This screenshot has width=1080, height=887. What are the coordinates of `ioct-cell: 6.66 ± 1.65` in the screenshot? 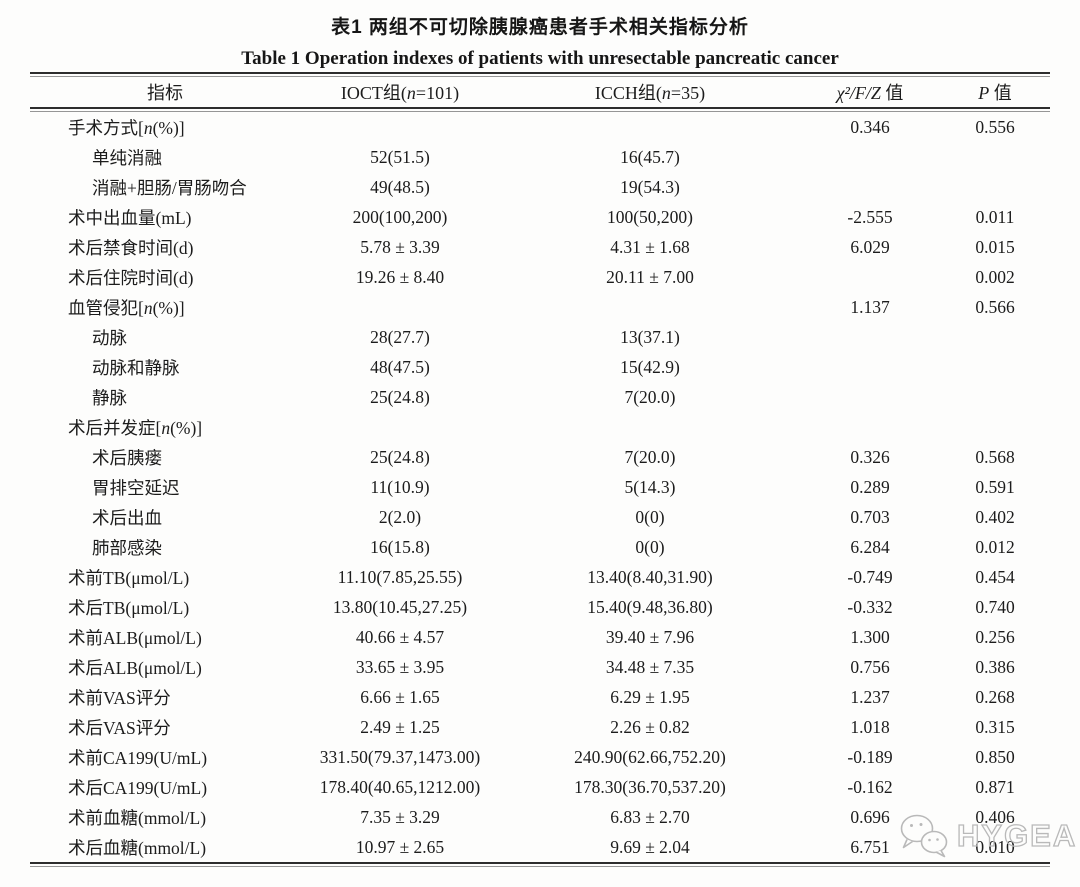 It's located at (400, 696).